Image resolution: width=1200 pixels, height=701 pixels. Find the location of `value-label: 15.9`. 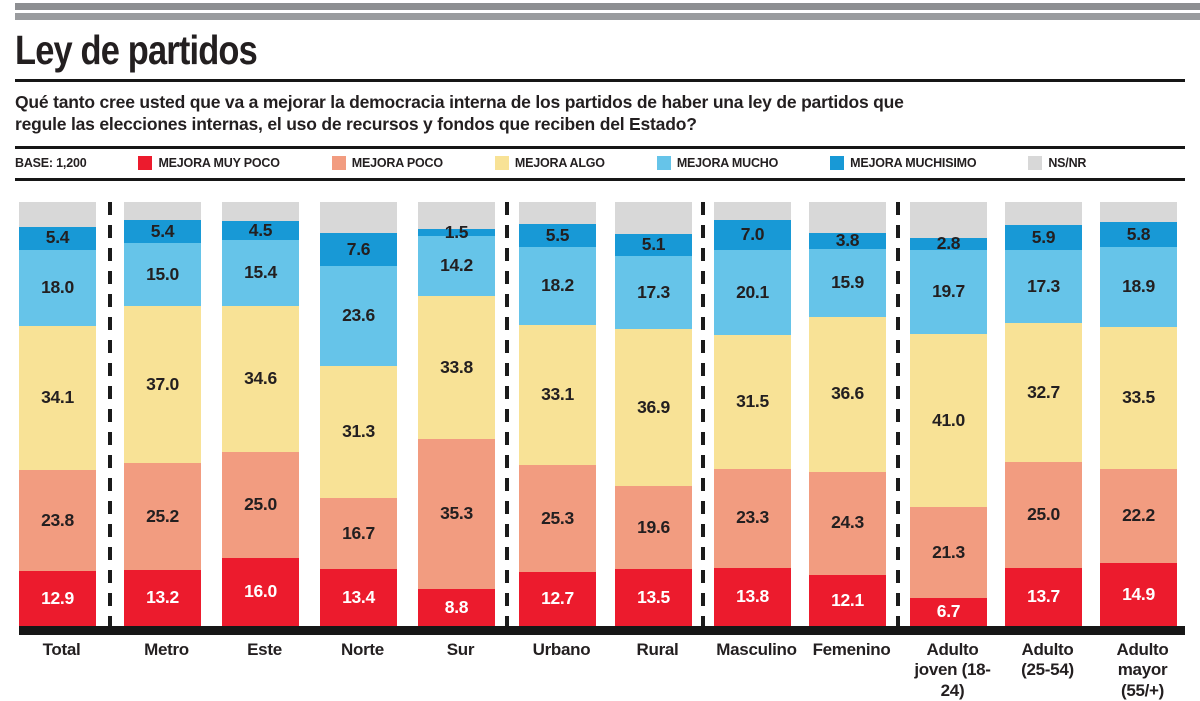

value-label: 15.9 is located at coordinates (847, 282).